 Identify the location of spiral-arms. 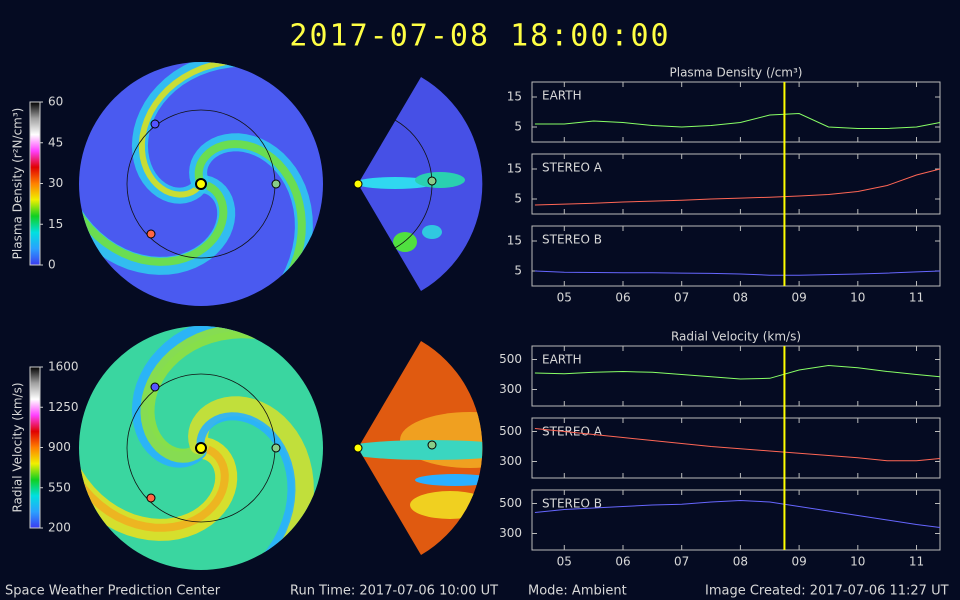
(201, 184).